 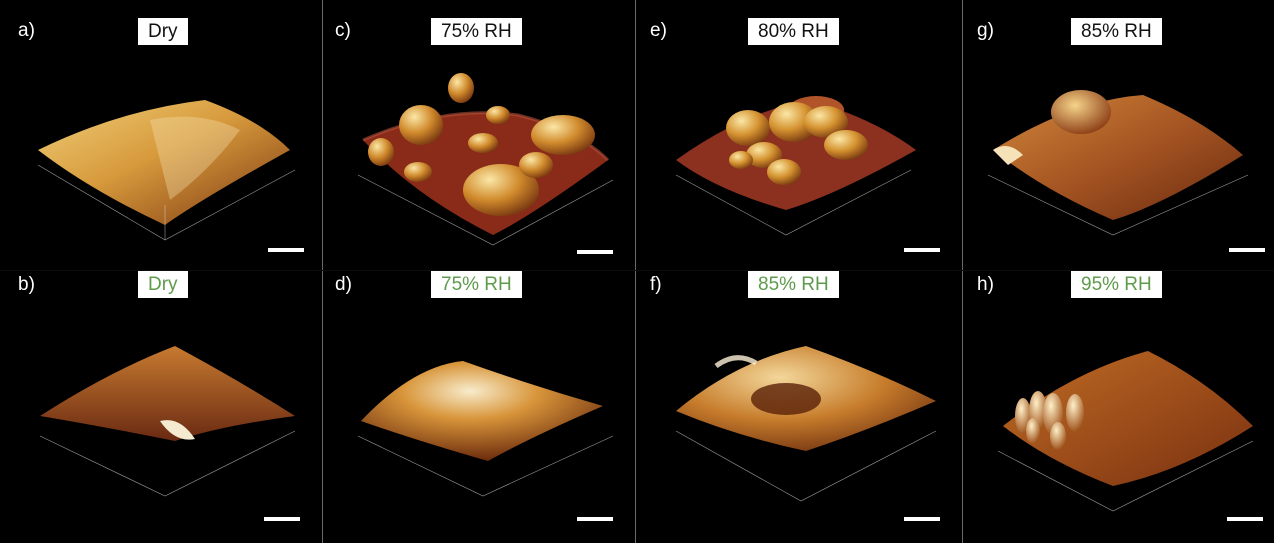 I want to click on afm-panel-a: a) Dry, so click(x=161, y=135).